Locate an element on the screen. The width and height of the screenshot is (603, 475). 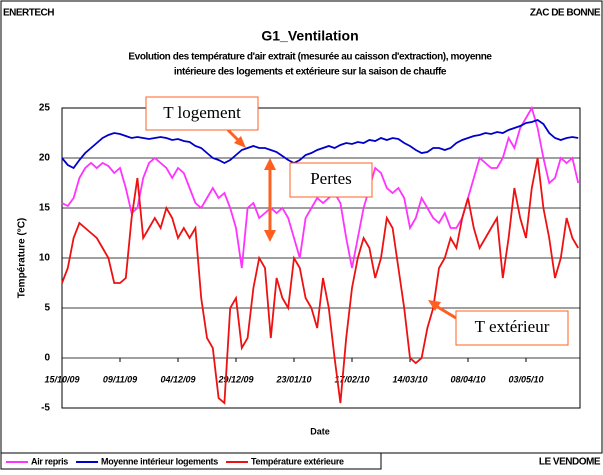
x-tick-label: 14/03/10 is located at coordinates (409, 379).